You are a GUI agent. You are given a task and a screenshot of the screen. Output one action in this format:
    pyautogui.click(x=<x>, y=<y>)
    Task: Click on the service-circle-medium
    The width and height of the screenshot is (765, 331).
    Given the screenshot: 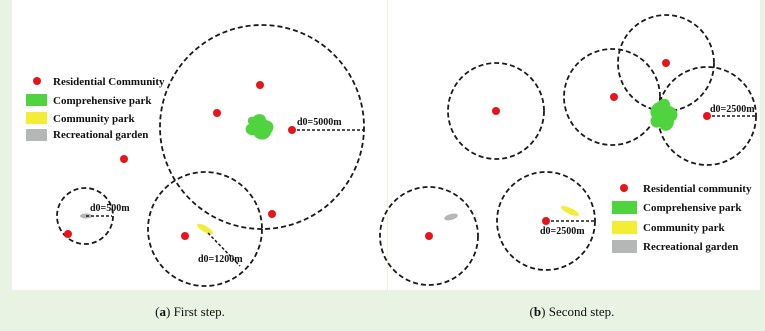 What is the action you would take?
    pyautogui.click(x=205, y=229)
    